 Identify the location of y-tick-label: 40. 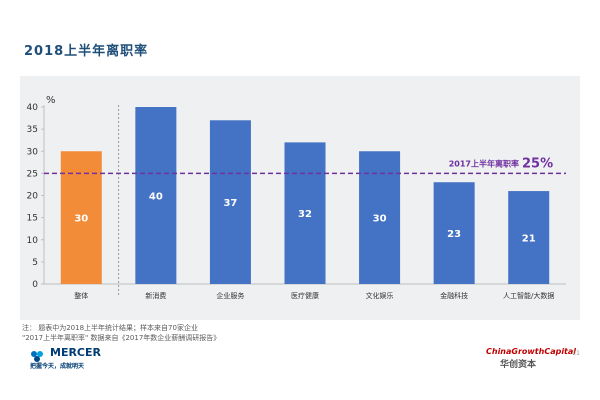
(33, 108).